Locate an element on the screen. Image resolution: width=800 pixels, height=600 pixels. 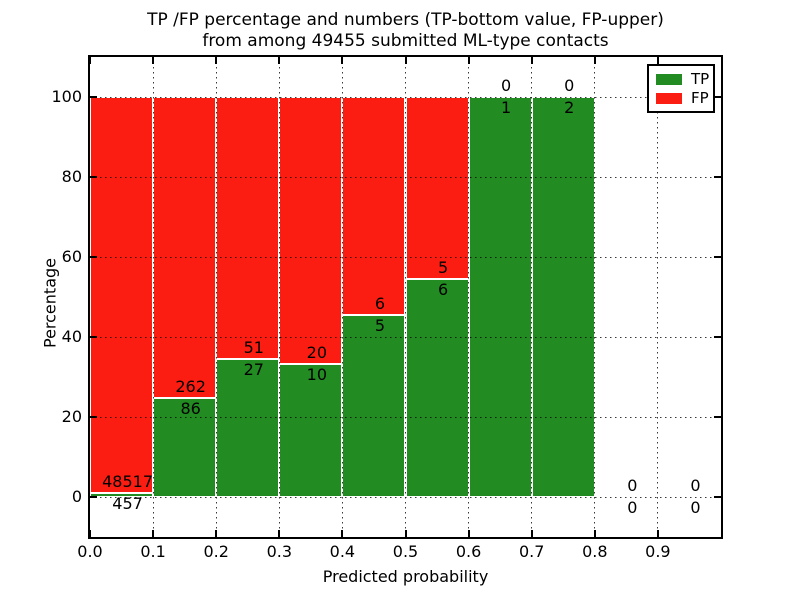
x-tick-label: 0.1 is located at coordinates (153, 551).